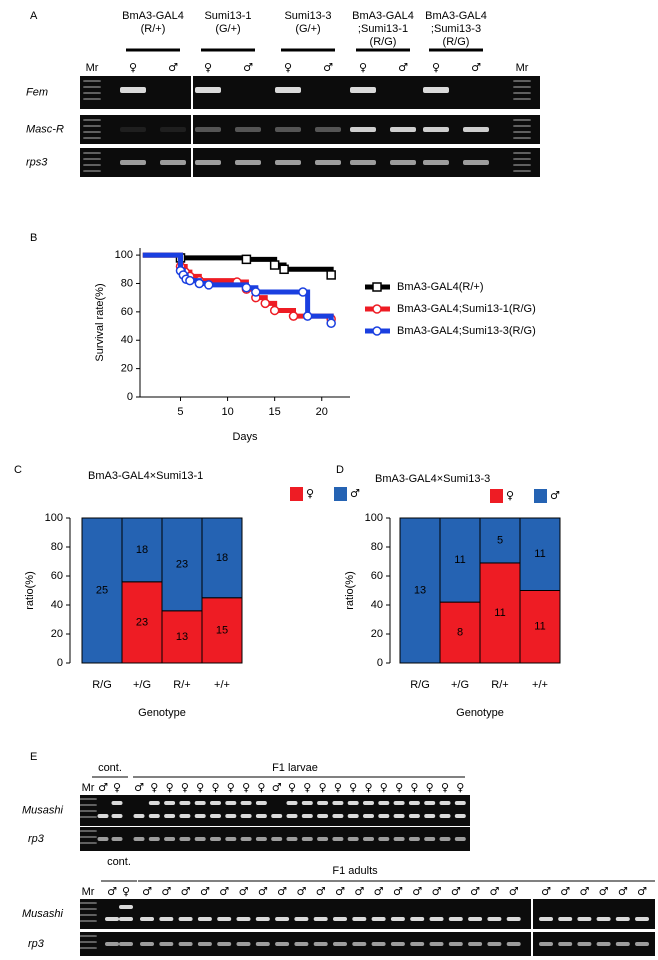  I want to click on group-title: F1 adults, so click(355, 871).